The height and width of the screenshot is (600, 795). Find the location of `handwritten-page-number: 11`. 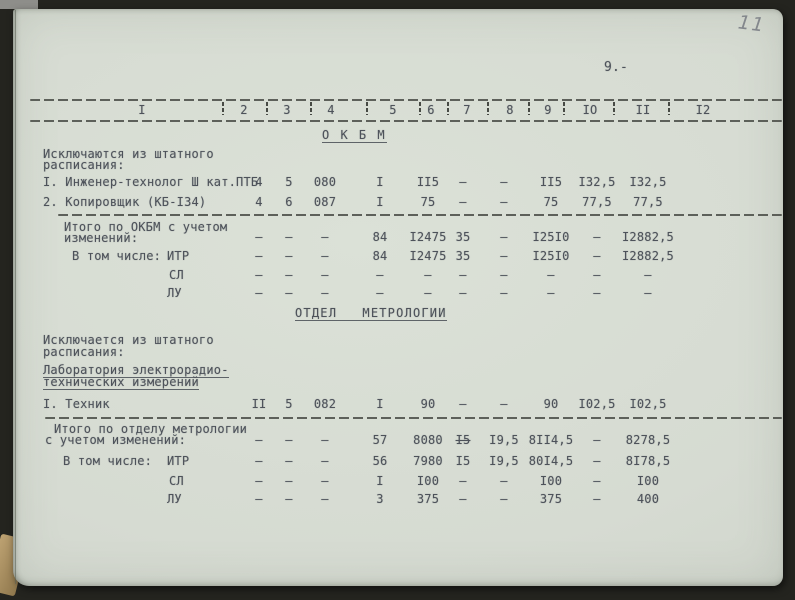

handwritten-page-number: 11 is located at coordinates (751, 24).